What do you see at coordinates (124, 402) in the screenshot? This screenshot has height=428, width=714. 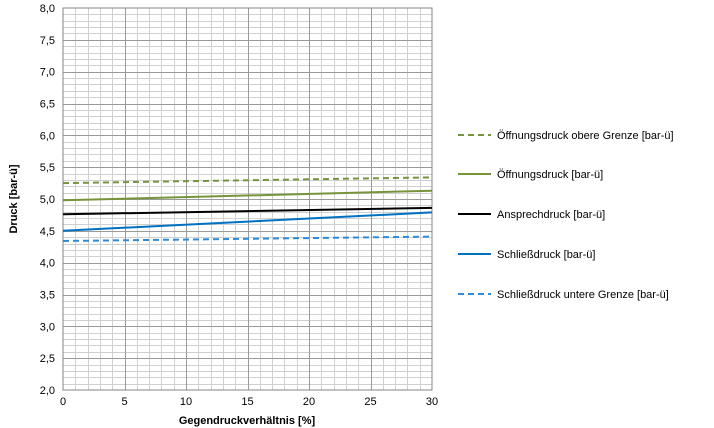 I see `x-tick-label: 5` at bounding box center [124, 402].